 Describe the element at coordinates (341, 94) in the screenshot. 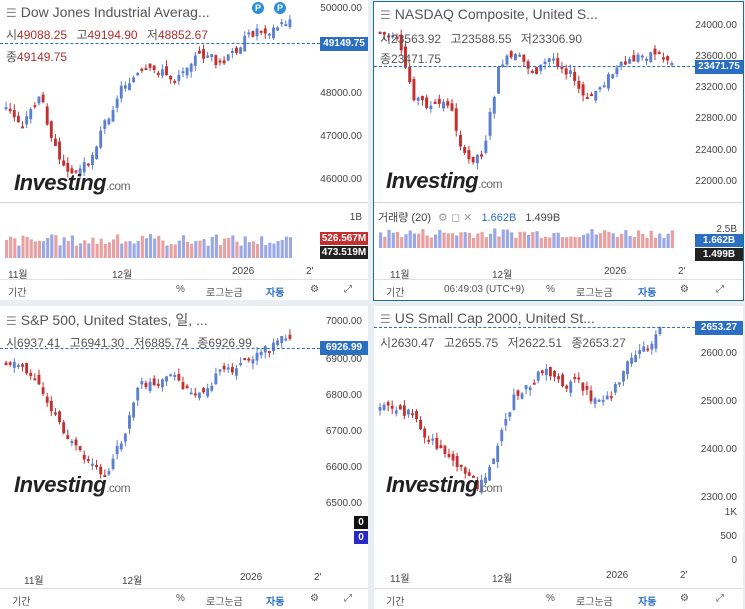

I see `dow-price-axis: 50000.00 48000.00 47000.00 46000.00` at that location.